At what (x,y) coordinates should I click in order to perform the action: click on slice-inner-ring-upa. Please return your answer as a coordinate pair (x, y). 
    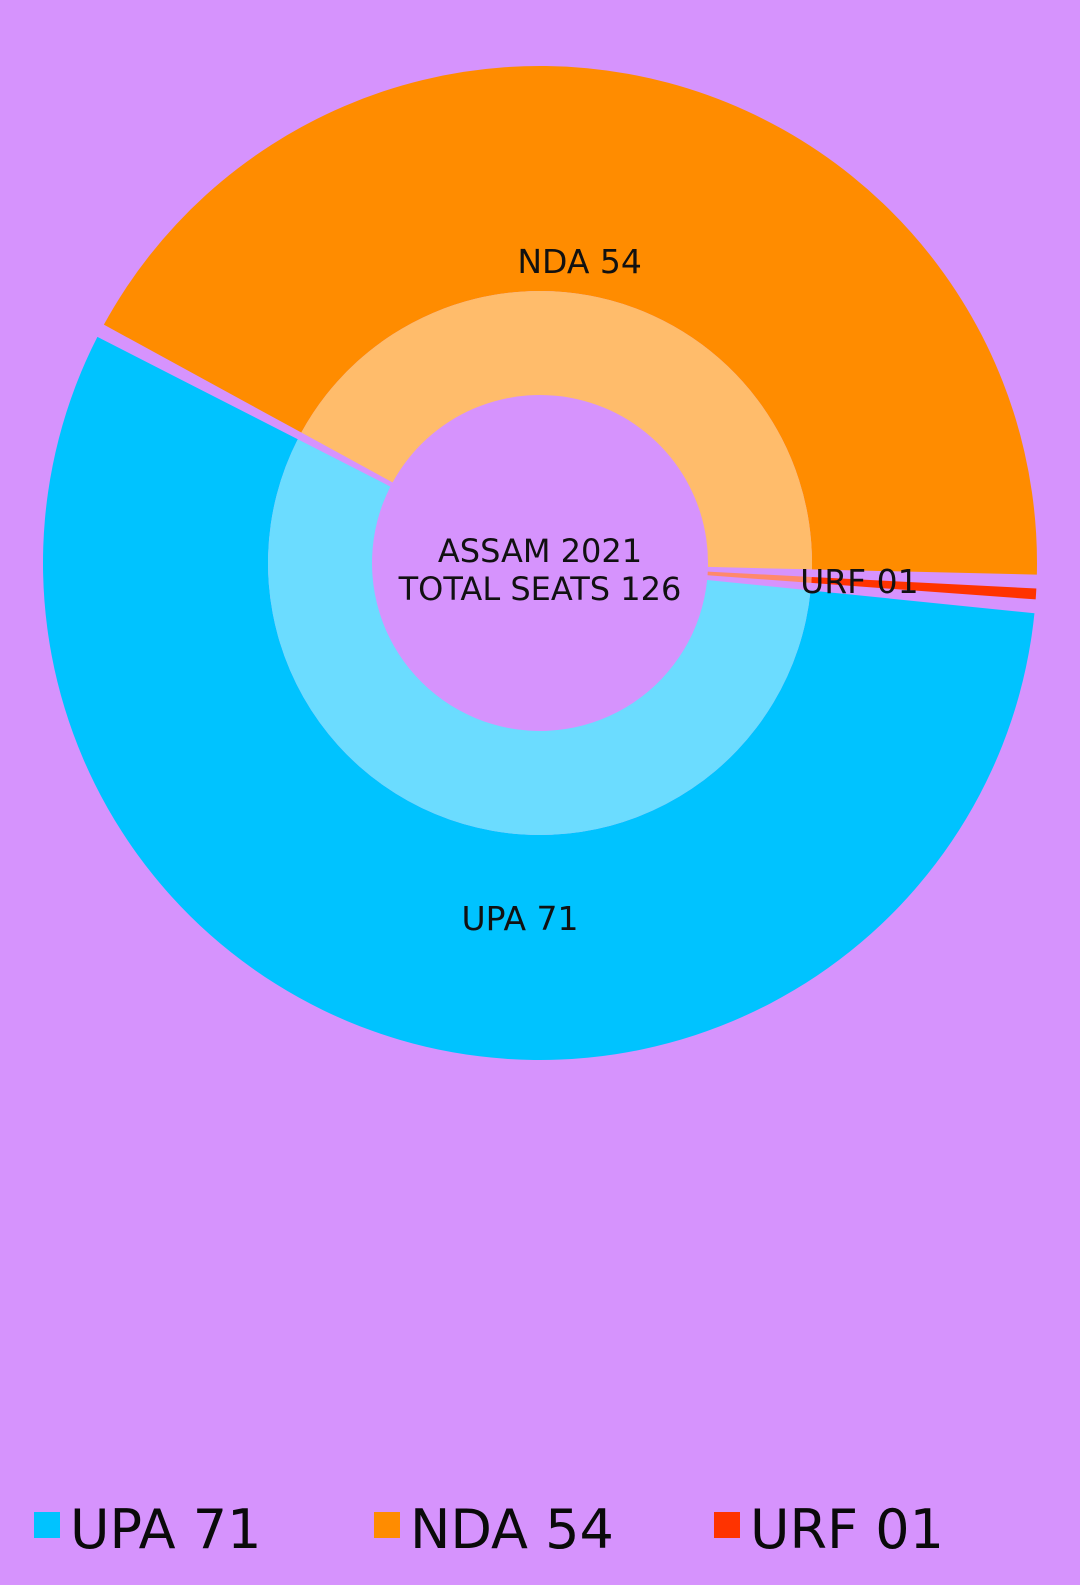
    Looking at the image, I should click on (539, 637).